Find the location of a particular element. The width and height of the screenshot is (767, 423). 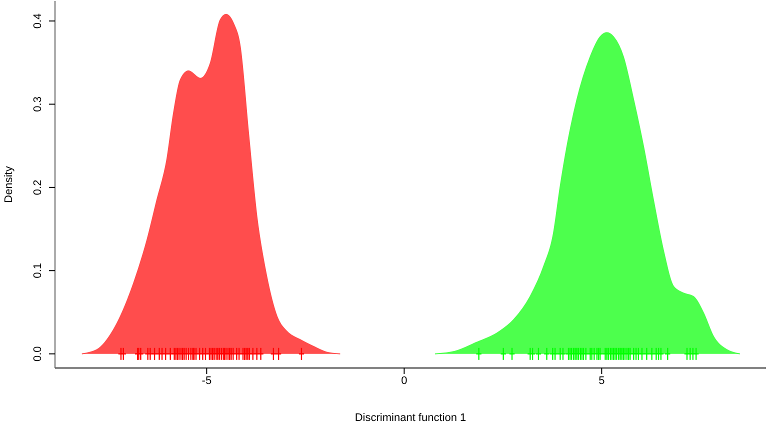

y-axis-title: Density is located at coordinates (8, 184).